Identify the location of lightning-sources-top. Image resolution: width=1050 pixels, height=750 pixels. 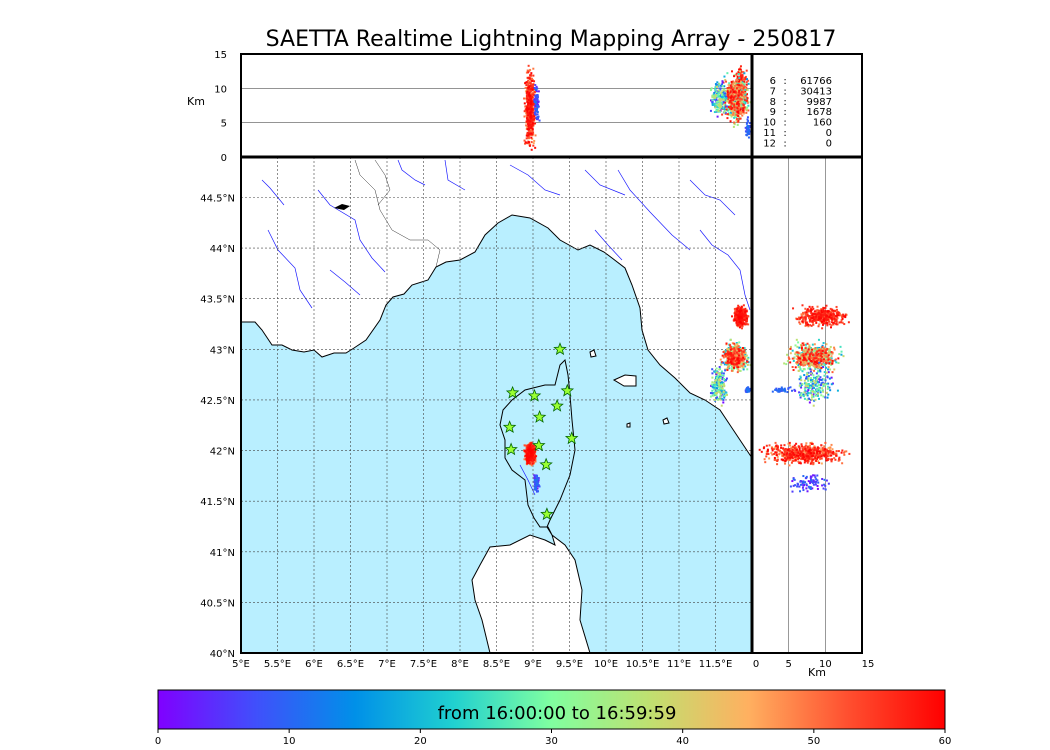
(637, 107).